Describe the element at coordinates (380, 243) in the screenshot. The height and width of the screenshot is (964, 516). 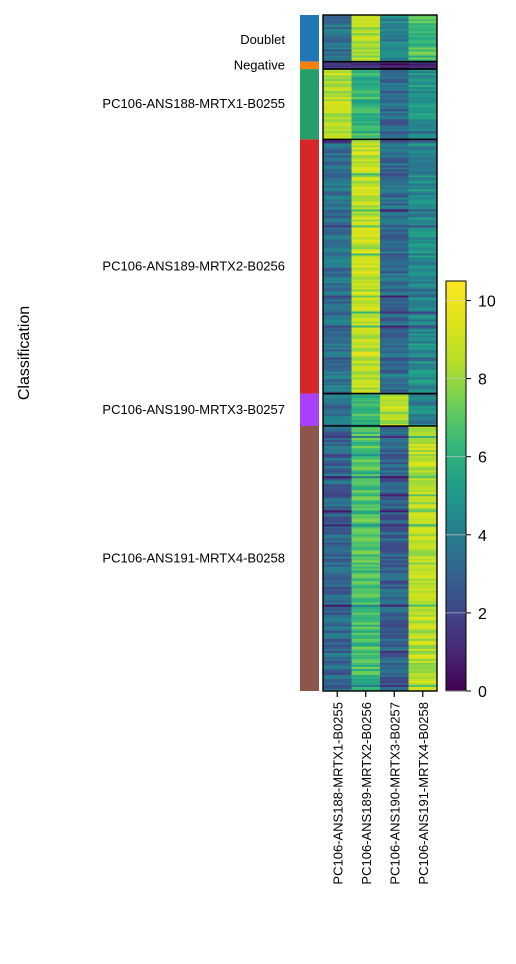
I see `group-separators` at that location.